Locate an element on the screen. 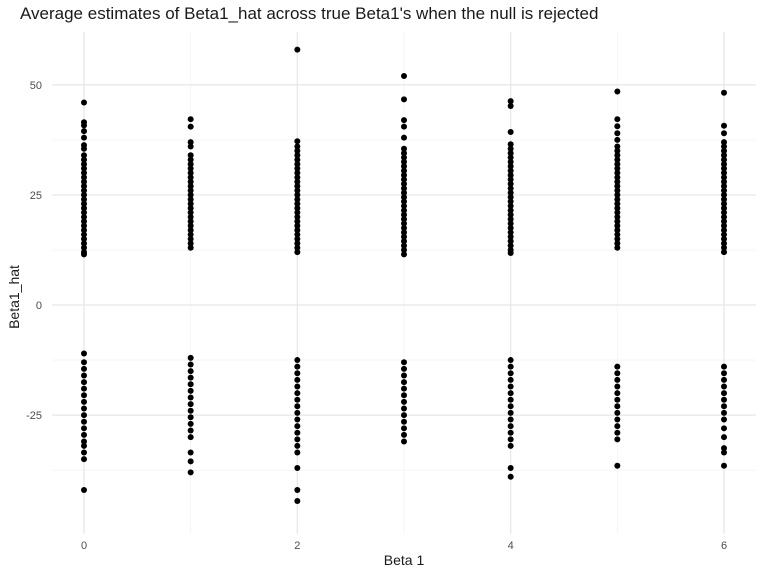 The image size is (768, 576). x-axis-label: Beta 1 is located at coordinates (404, 560).